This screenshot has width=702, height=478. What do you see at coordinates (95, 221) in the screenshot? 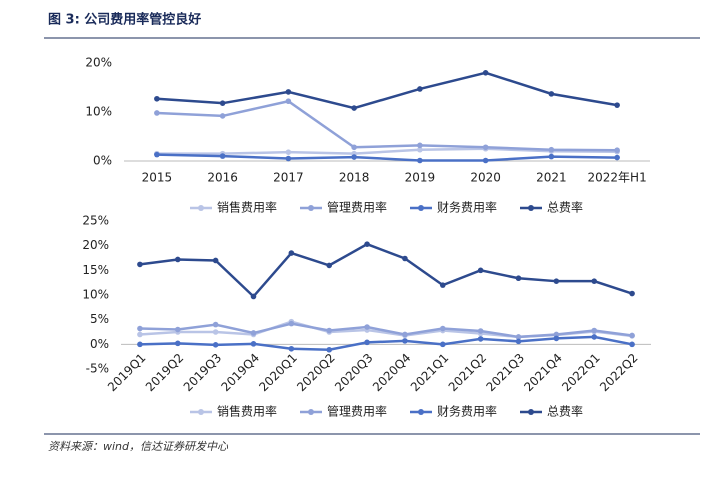
I see `y-tick-label: 25%` at bounding box center [95, 221].